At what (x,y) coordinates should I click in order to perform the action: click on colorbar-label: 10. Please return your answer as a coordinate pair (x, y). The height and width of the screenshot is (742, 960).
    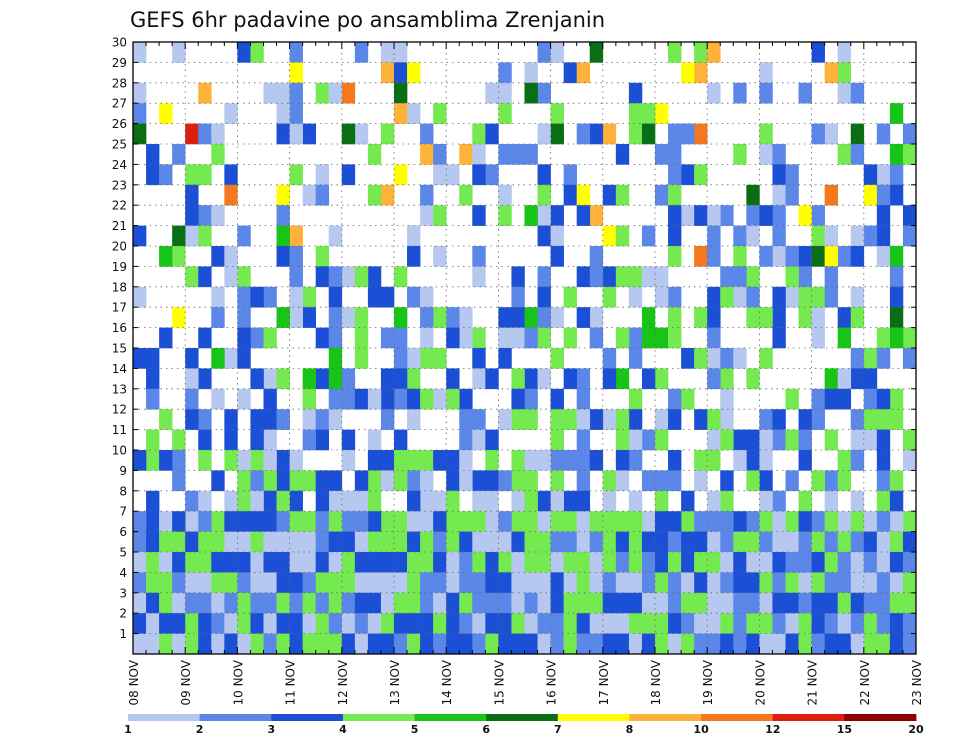
    Looking at the image, I should click on (701, 729).